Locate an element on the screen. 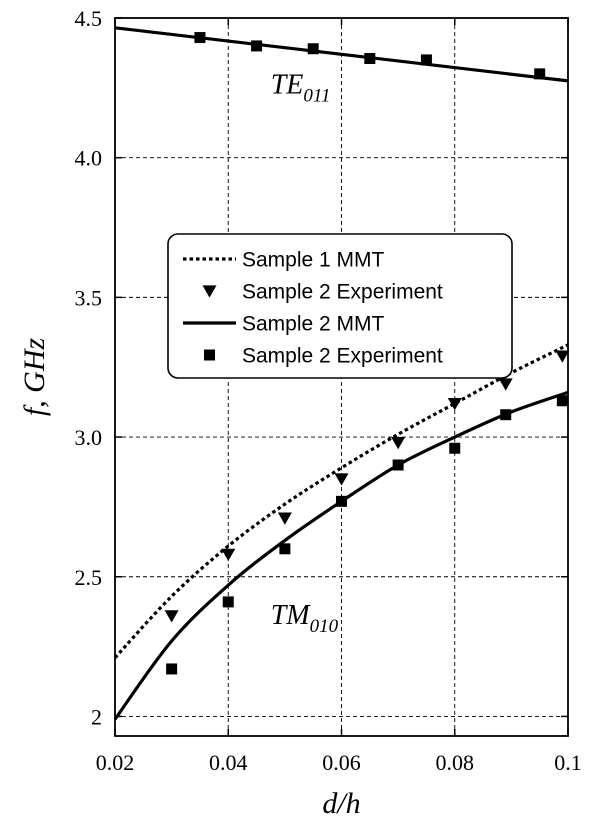  x-tick-label: 0.08 is located at coordinates (455, 762).